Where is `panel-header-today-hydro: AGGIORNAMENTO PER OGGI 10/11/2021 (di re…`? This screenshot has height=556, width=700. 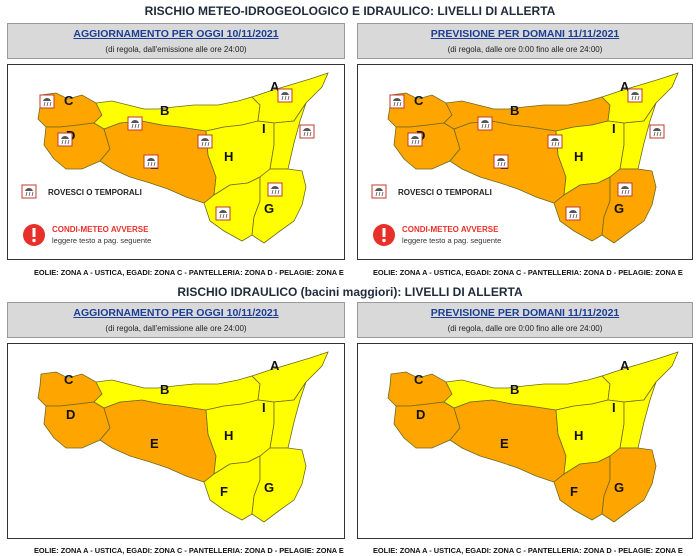
panel-header-today-hydro: AGGIORNAMENTO PER OGGI 10/11/2021 (di re… is located at coordinates (176, 320).